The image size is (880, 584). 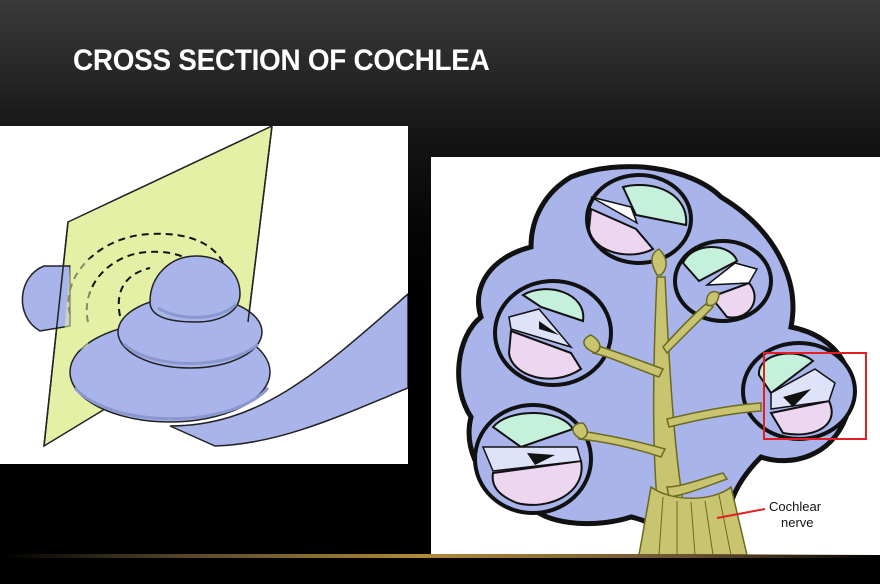 I want to click on highlight-box, so click(x=815, y=396).